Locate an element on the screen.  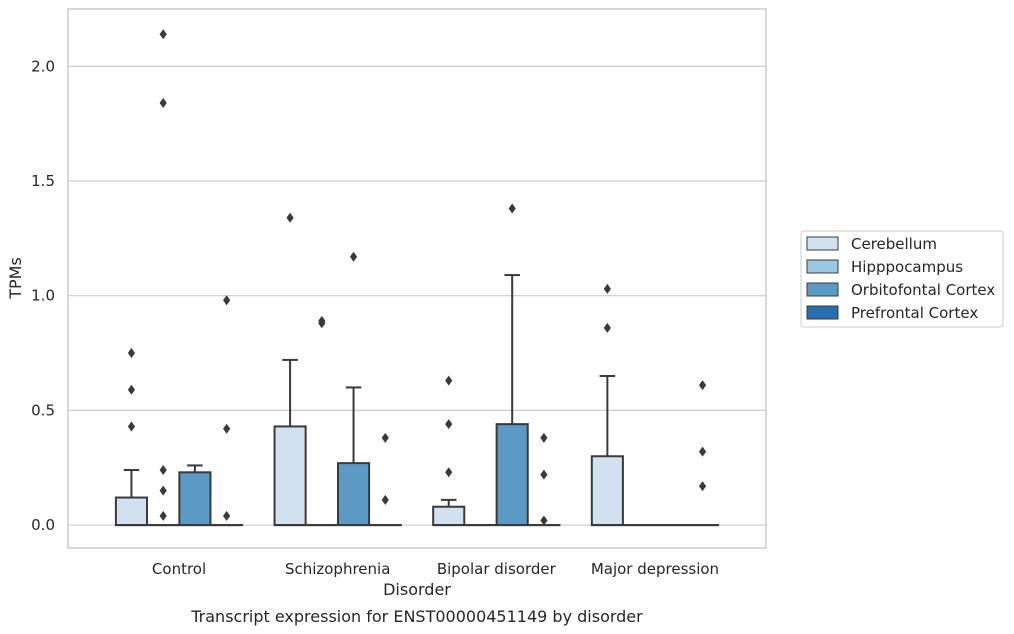
legend-label: Cerebellum is located at coordinates (894, 244).